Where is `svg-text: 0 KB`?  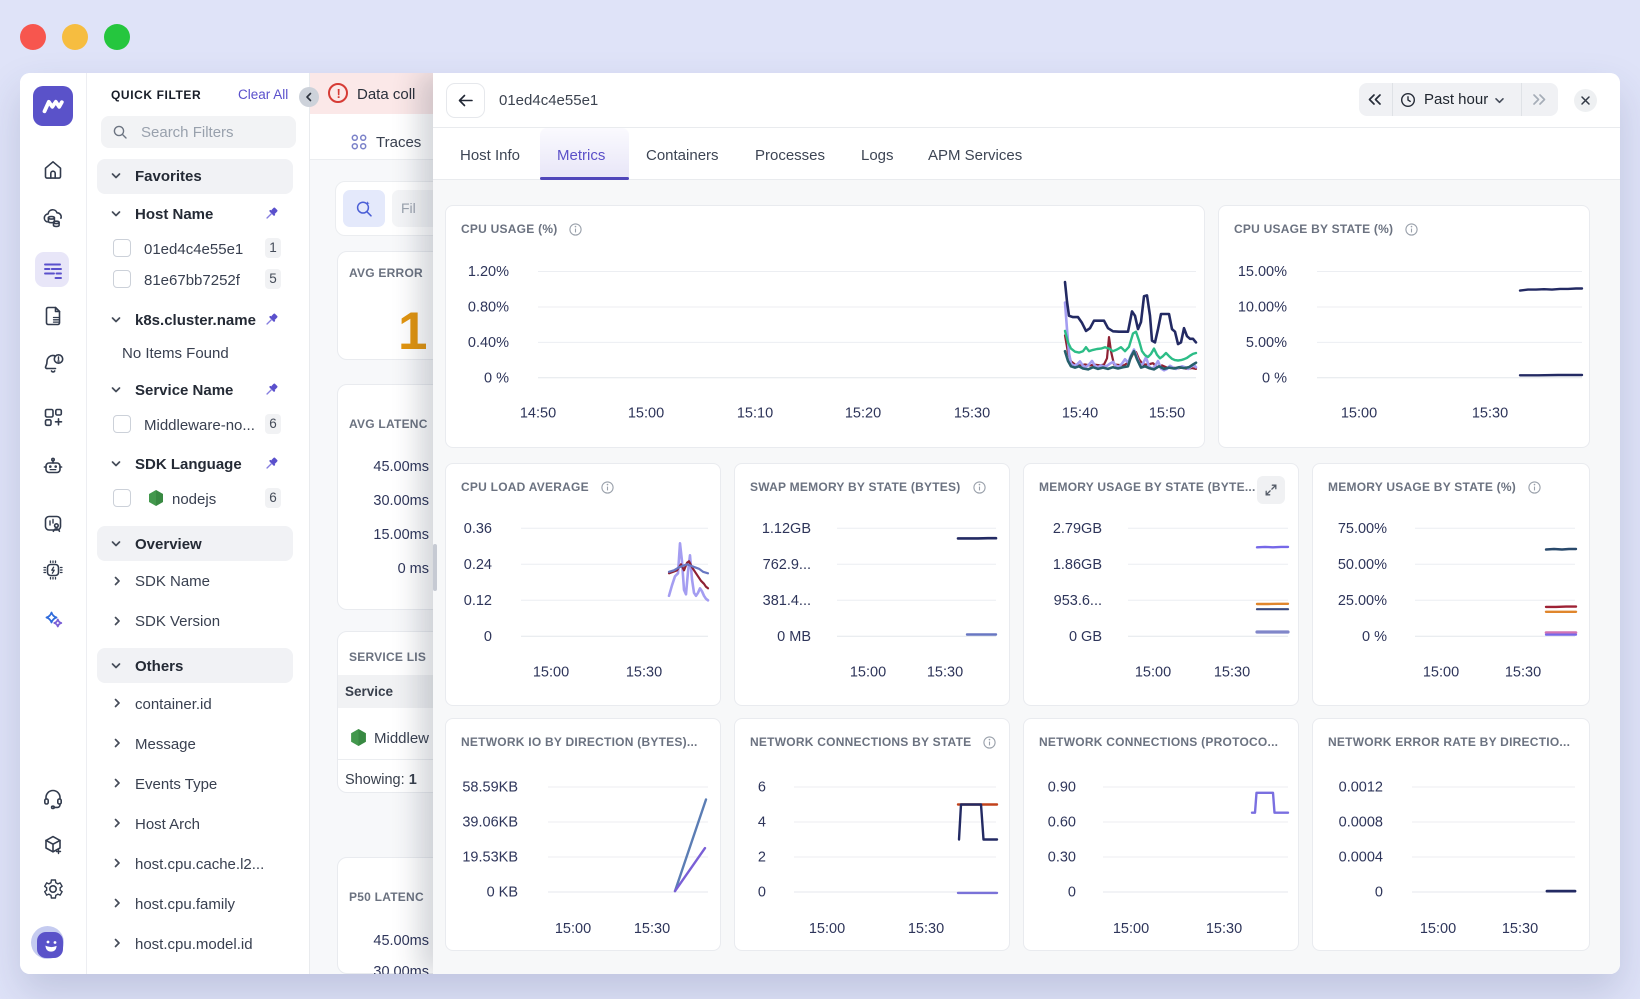 svg-text: 0 KB is located at coordinates (502, 893).